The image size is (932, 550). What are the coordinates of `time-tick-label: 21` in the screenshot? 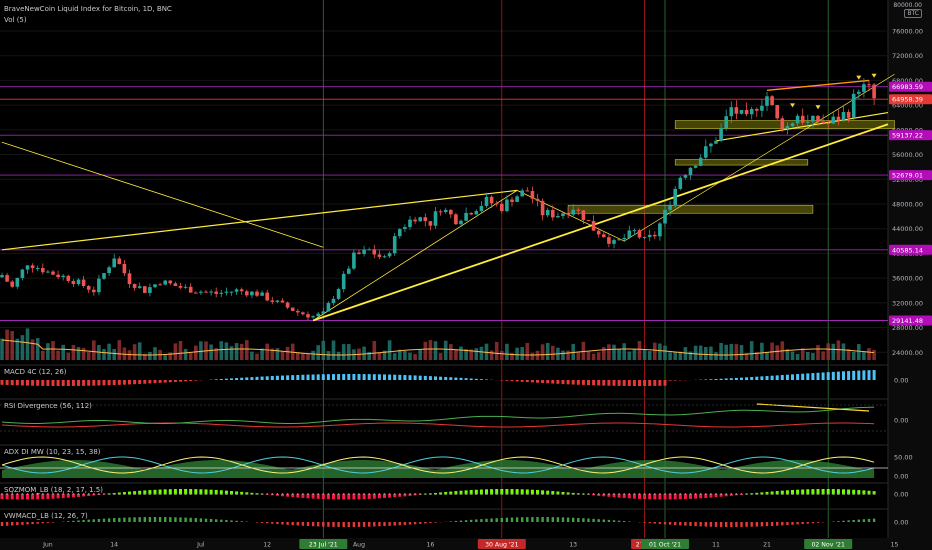 It's located at (767, 545).